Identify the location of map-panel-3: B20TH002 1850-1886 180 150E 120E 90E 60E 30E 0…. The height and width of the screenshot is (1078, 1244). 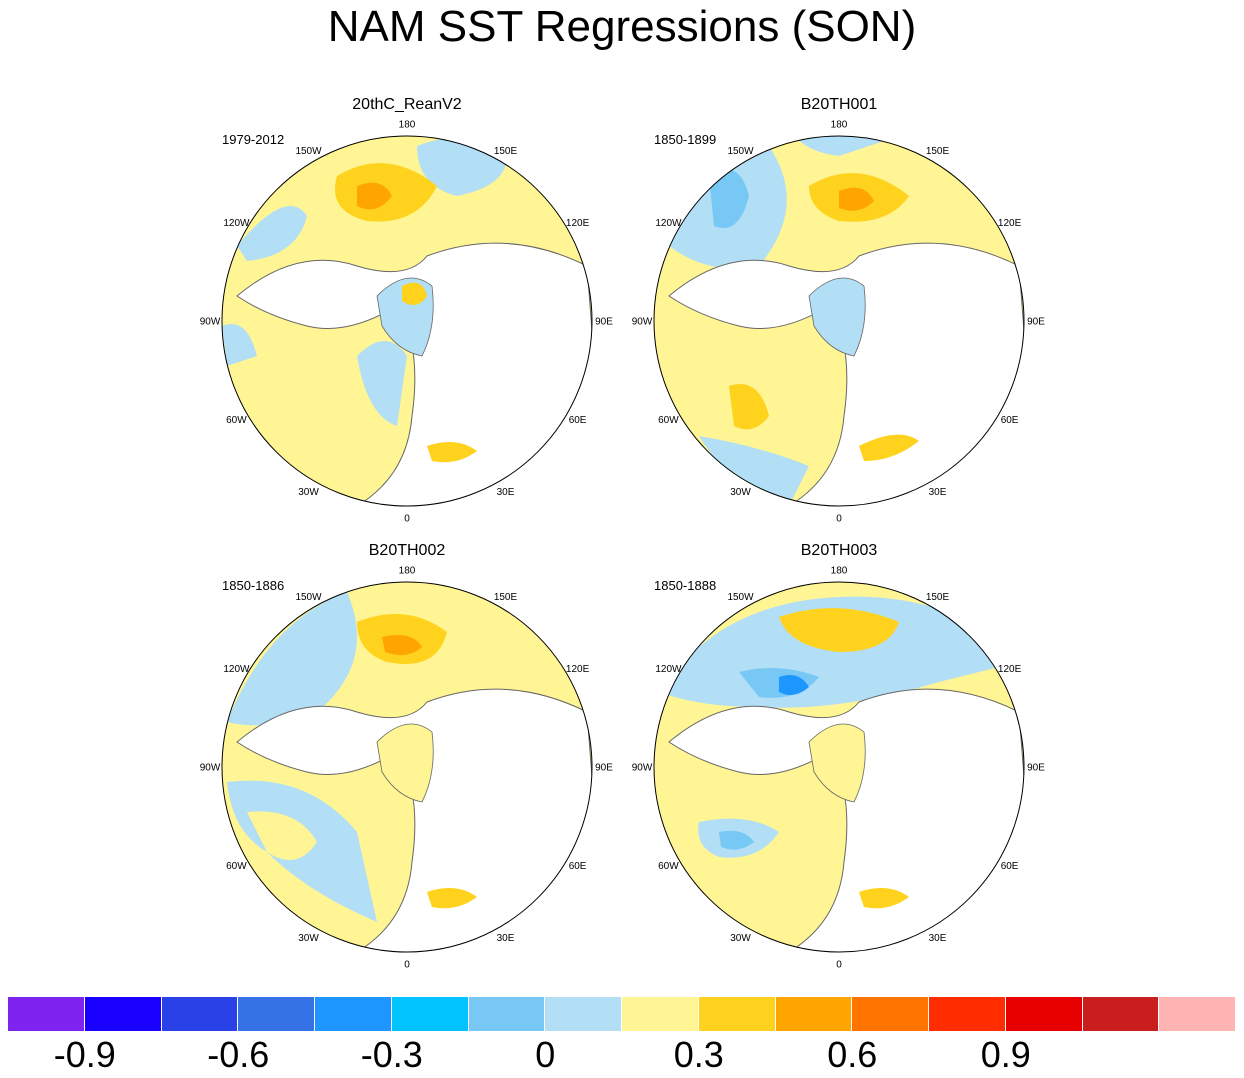
(407, 756).